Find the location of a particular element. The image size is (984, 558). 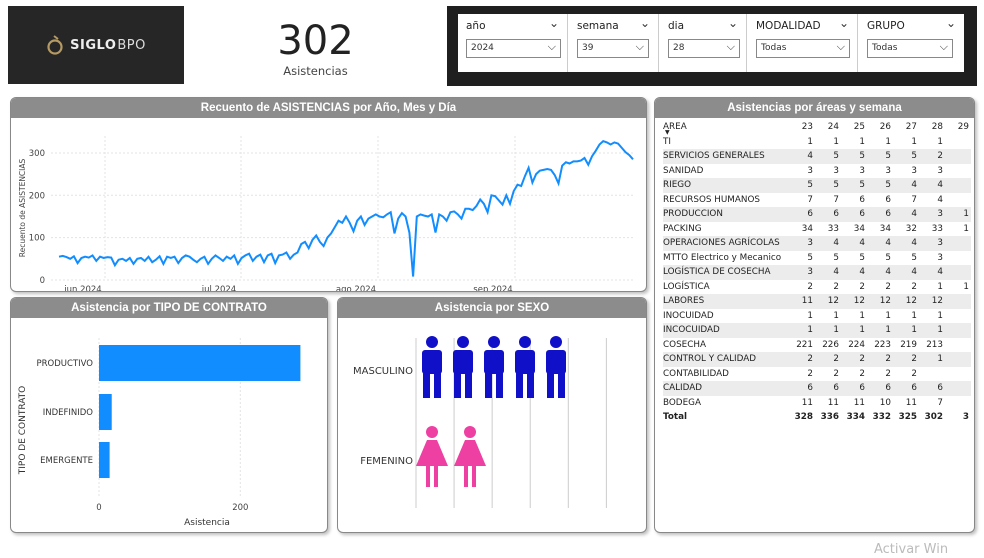

x-tick-label: jul 2024 is located at coordinates (218, 288).